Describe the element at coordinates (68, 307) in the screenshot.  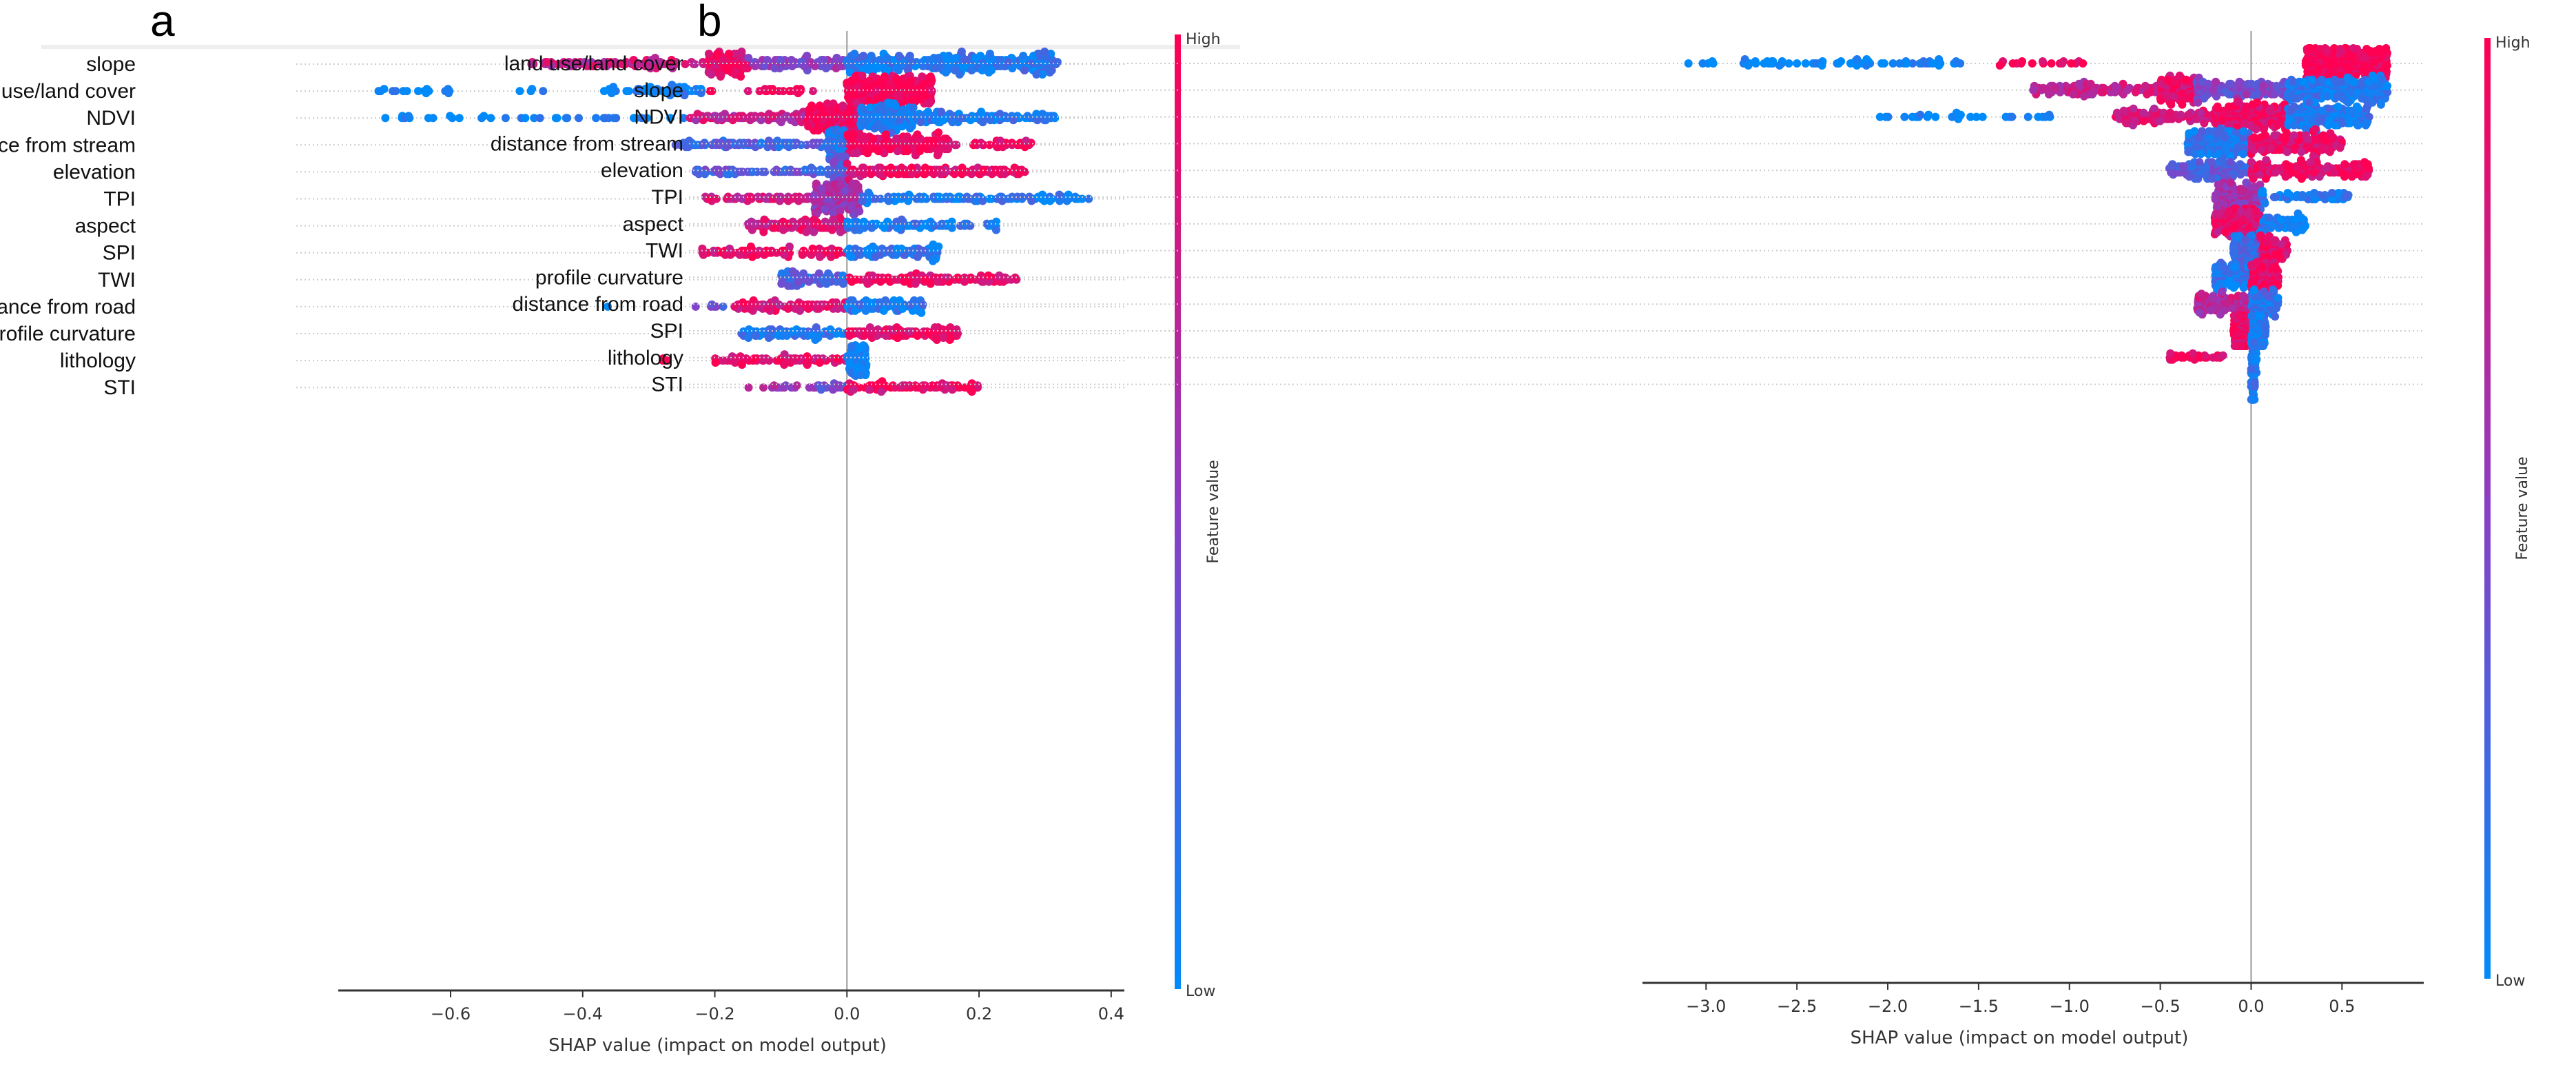
I see `feature-label: distance from road` at that location.